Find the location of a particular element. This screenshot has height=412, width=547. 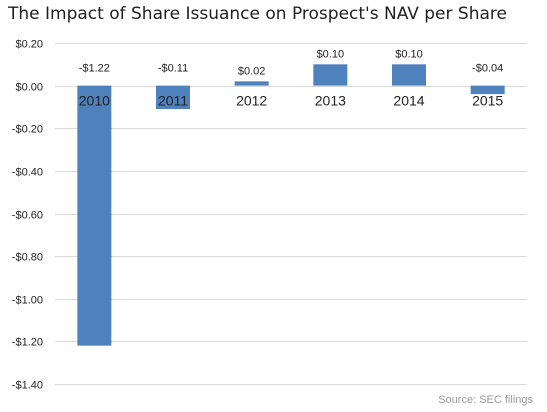

data-label-2010: -$1.22 is located at coordinates (94, 69).